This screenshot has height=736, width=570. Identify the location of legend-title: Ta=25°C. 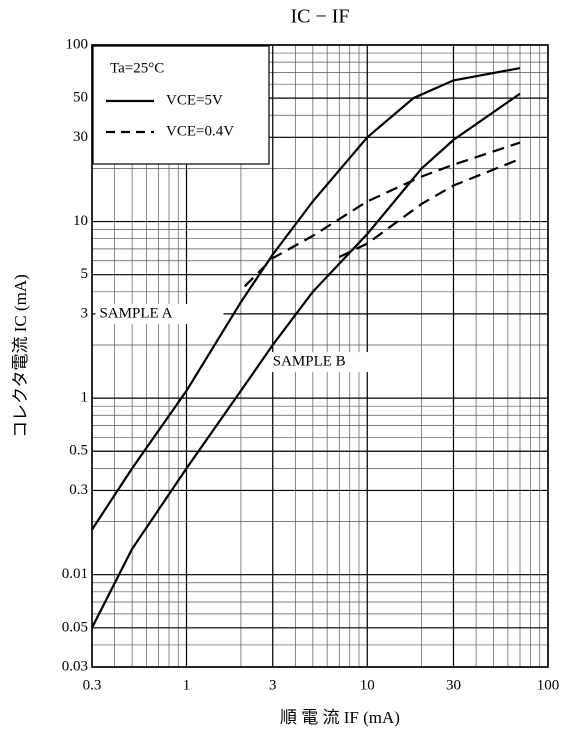
(137, 68).